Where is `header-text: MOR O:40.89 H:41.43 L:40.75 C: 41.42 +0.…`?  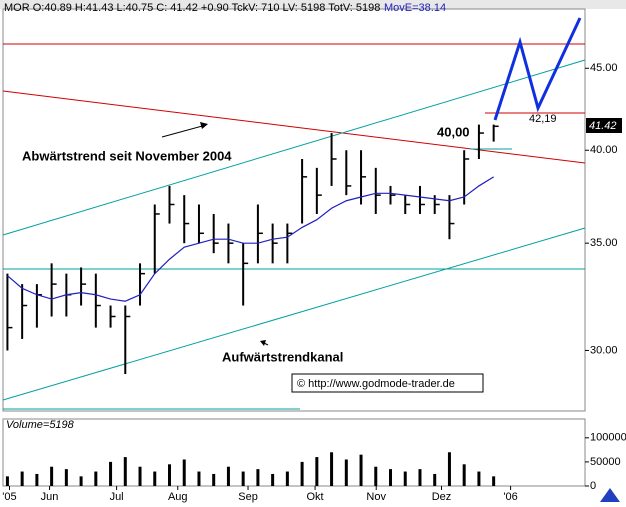
header-text: MOR O:40.89 H:41.43 L:40.75 C: 41.42 +0.… is located at coordinates (192, 8).